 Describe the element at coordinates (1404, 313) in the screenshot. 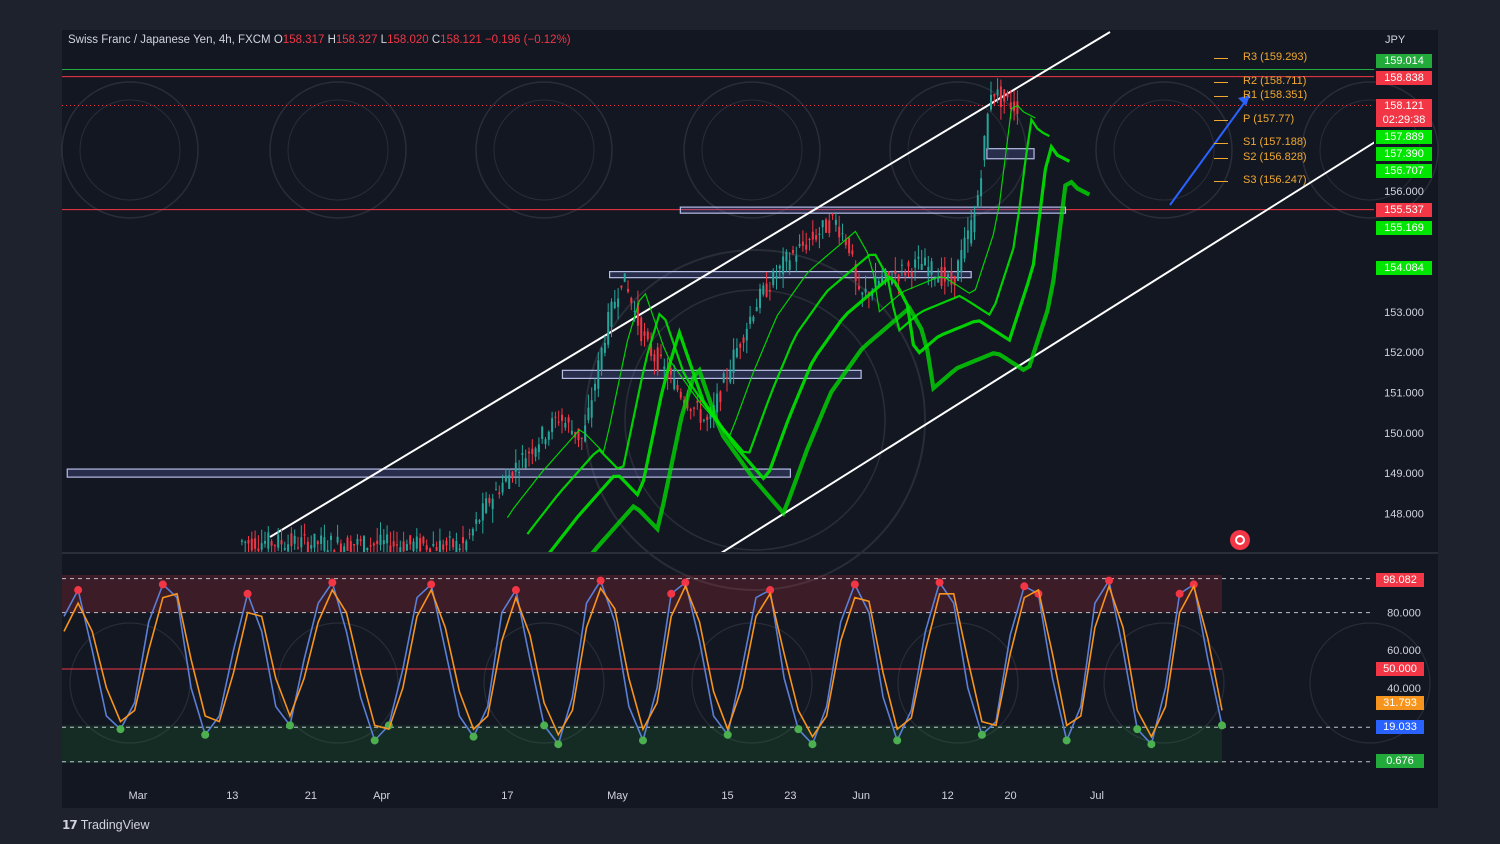

I see `price-tick-label: 153.000` at that location.